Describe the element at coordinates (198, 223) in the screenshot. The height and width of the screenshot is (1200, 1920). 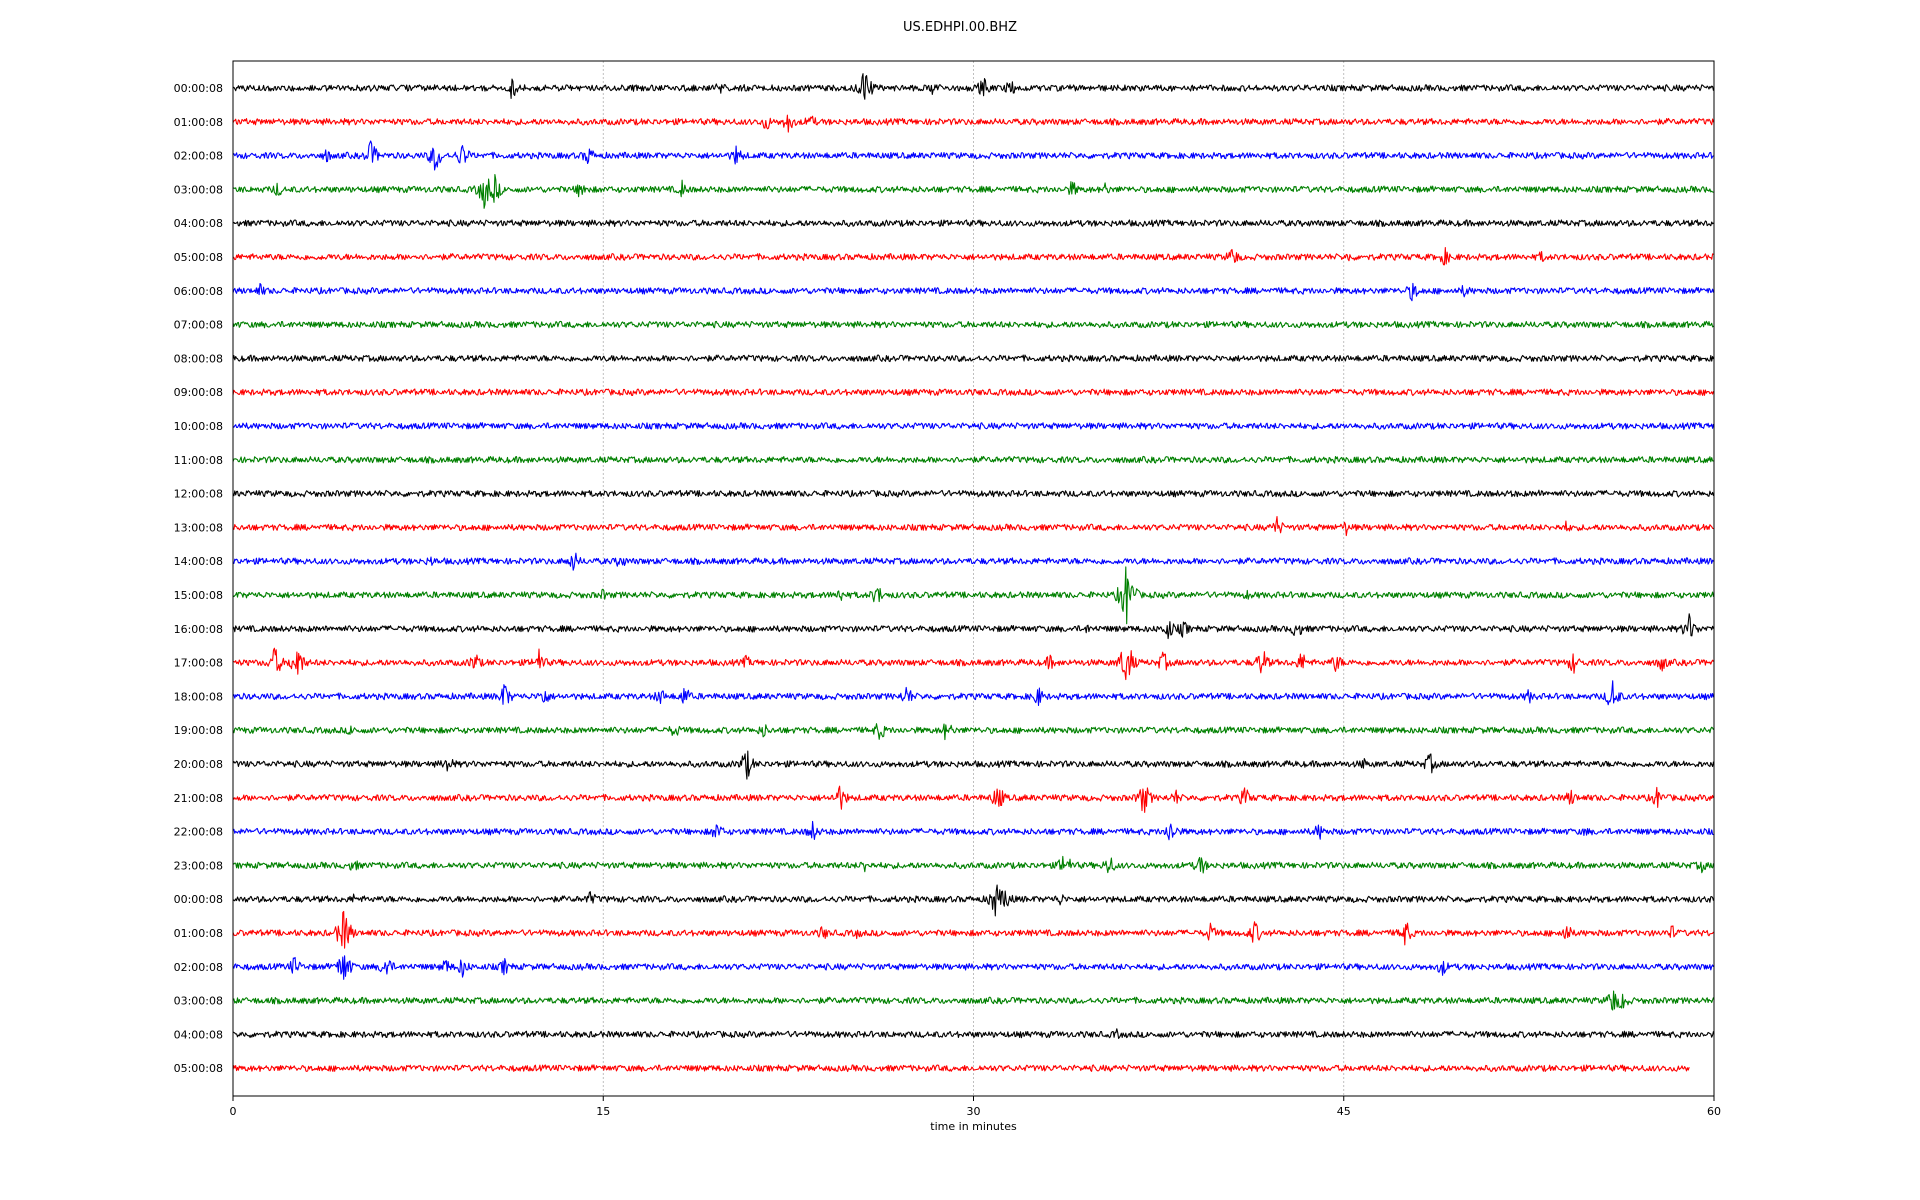
I see `row-label-4: 04:00:08` at that location.